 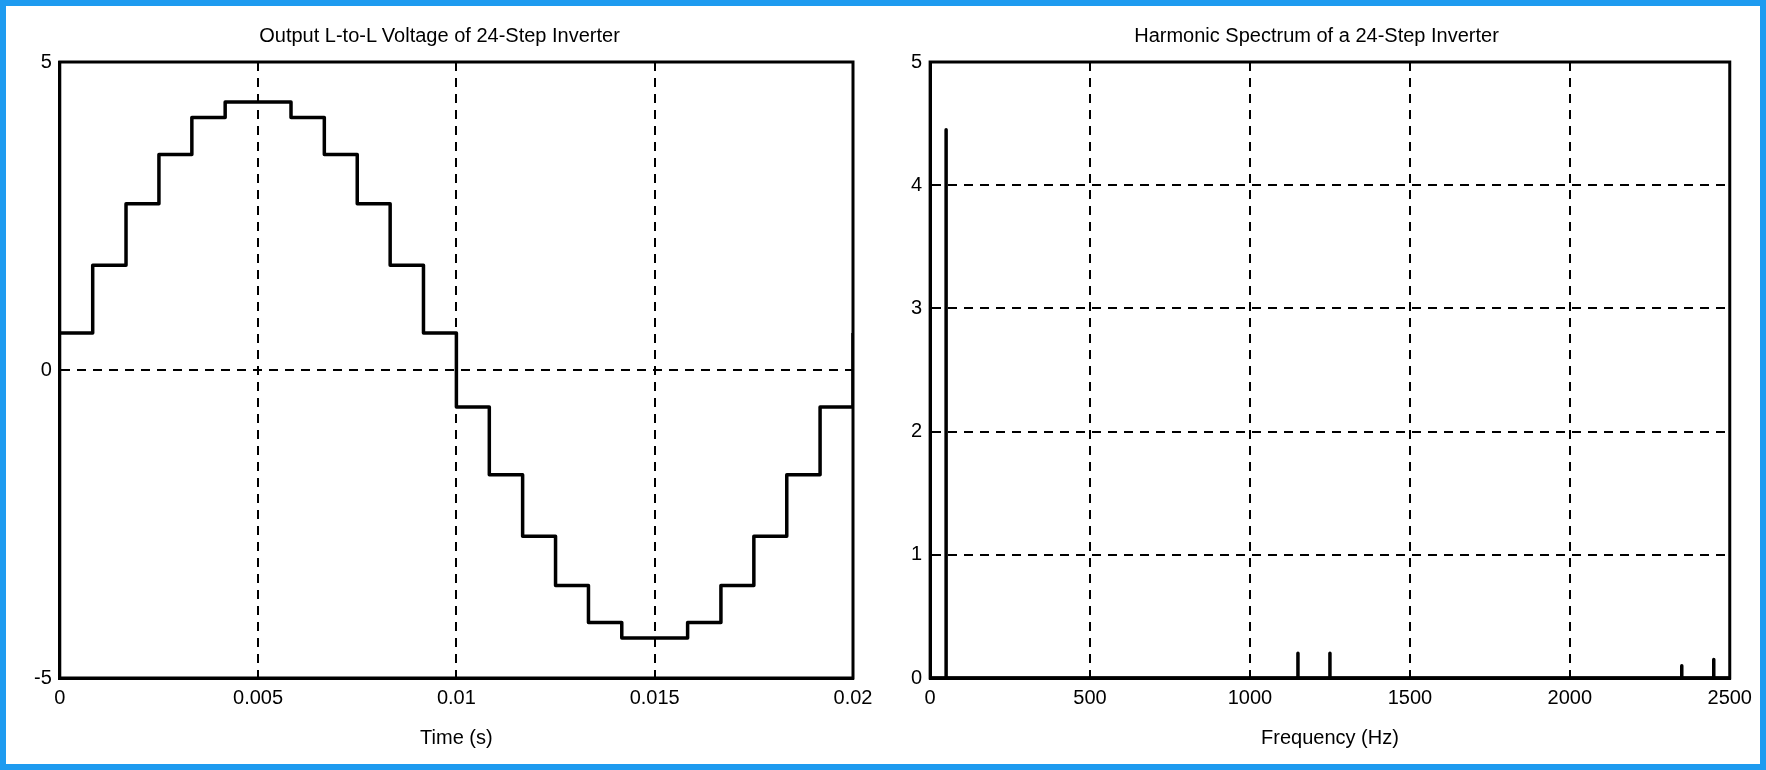 What do you see at coordinates (456, 736) in the screenshot?
I see `x-axis-title: Time (s)` at bounding box center [456, 736].